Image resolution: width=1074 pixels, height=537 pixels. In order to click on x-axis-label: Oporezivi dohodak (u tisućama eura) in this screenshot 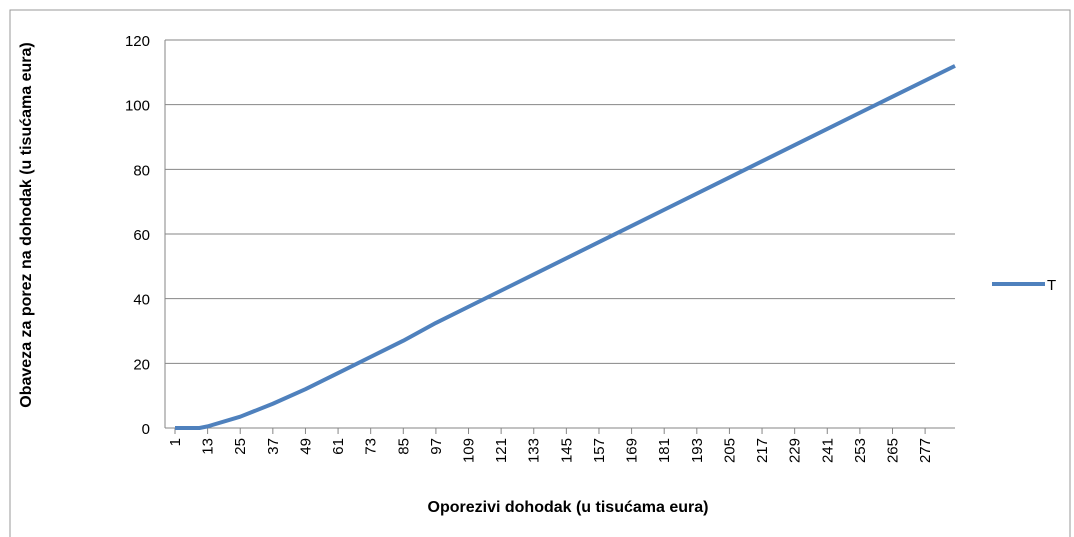, I will do `click(568, 507)`.